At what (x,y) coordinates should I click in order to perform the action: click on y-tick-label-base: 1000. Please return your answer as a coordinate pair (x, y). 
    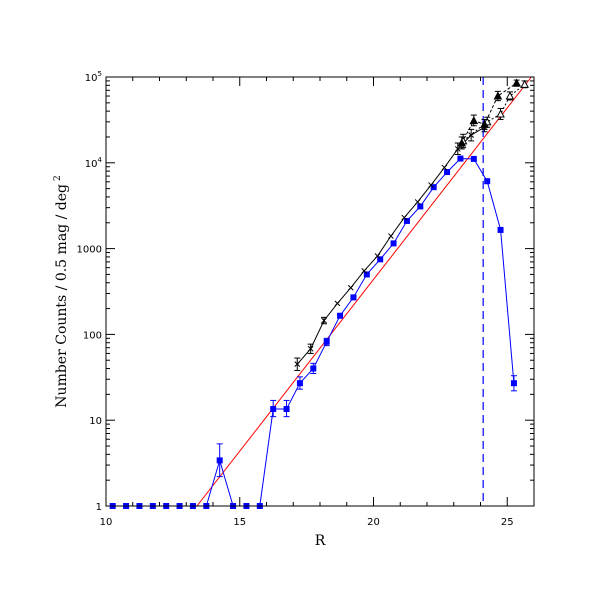
    Looking at the image, I should click on (89, 250).